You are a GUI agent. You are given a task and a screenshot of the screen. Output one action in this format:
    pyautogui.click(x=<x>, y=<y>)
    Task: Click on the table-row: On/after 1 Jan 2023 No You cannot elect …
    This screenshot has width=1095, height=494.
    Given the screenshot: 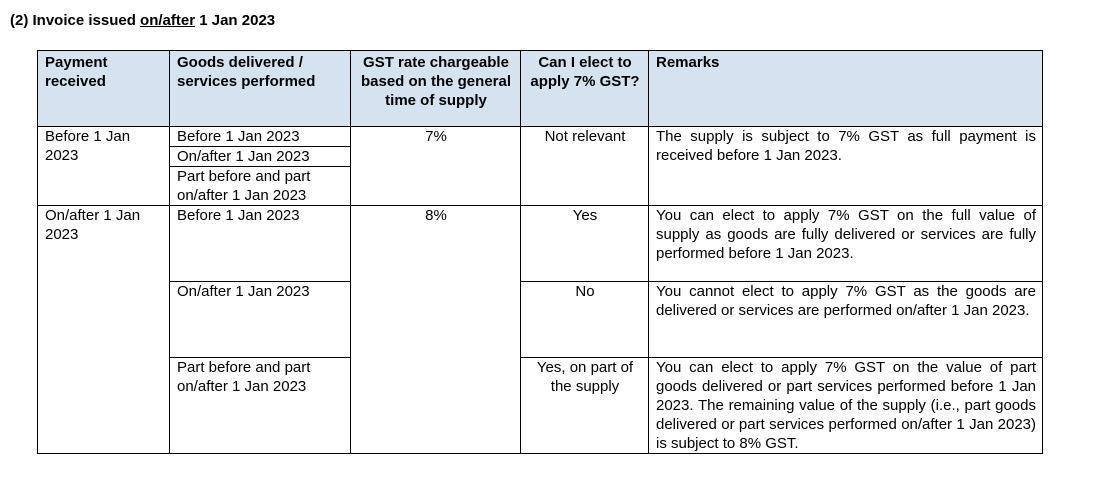 What is the action you would take?
    pyautogui.click(x=540, y=319)
    